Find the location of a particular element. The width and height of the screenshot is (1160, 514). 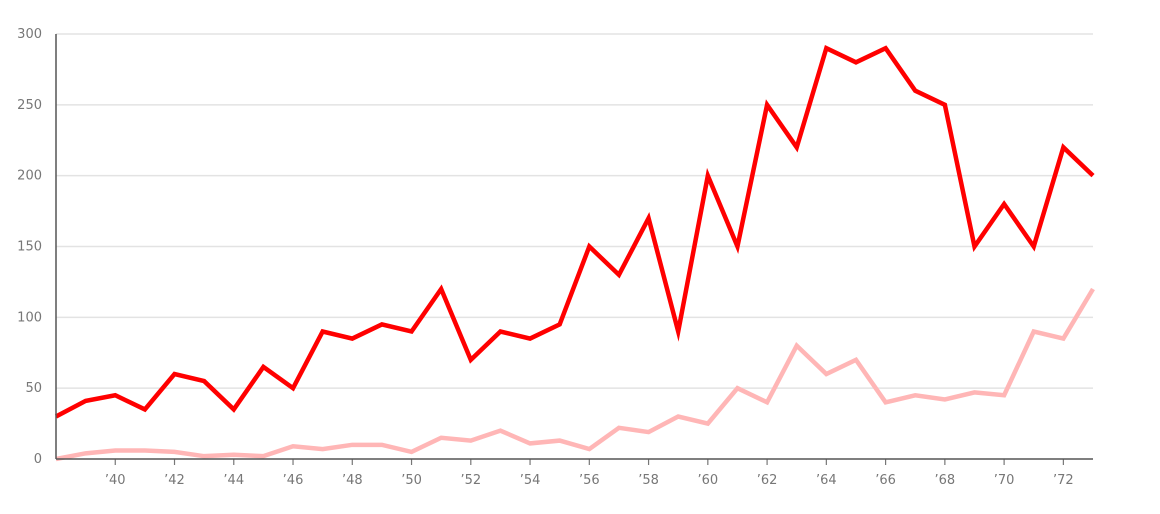

x-tick-label: ’44 is located at coordinates (233, 480).